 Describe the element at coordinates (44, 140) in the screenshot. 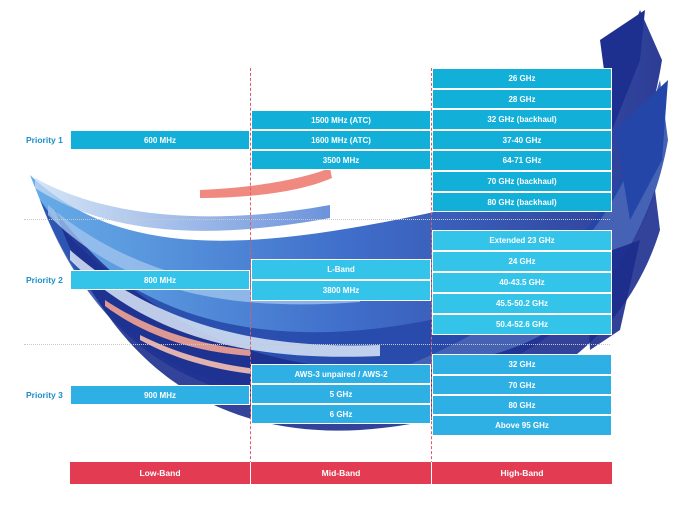

I see `priority-1-label: Priority 1` at that location.